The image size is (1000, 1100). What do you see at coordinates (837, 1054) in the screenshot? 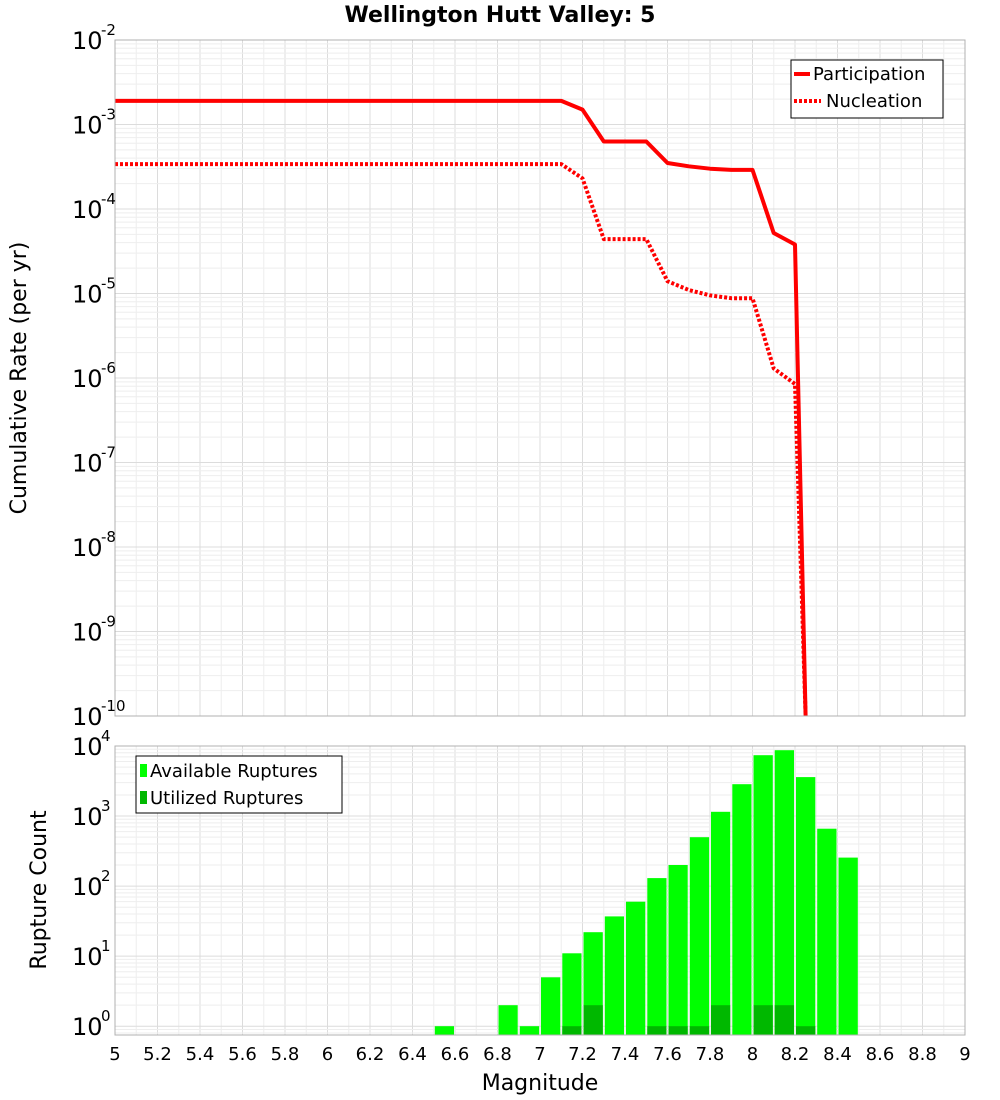
I see `x-tick-label: 8.4` at bounding box center [837, 1054].